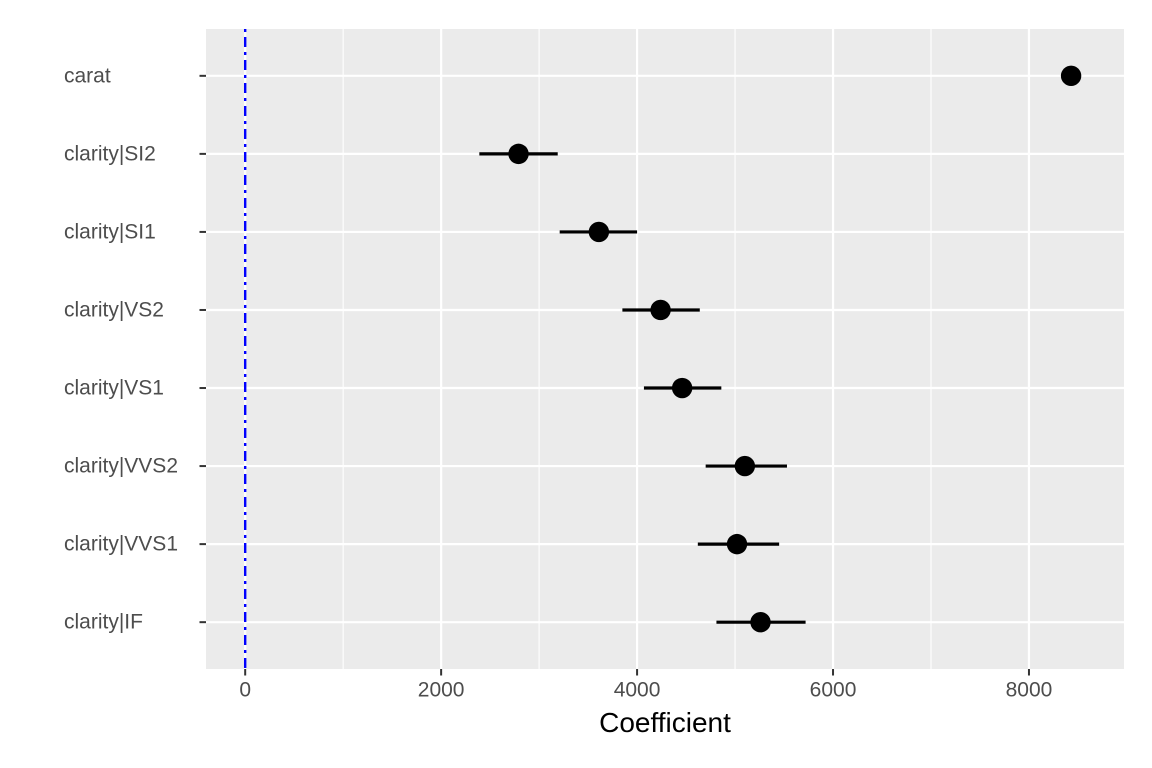 This screenshot has width=1152, height=768. I want to click on x-axis-tick-label: 2000, so click(441, 690).